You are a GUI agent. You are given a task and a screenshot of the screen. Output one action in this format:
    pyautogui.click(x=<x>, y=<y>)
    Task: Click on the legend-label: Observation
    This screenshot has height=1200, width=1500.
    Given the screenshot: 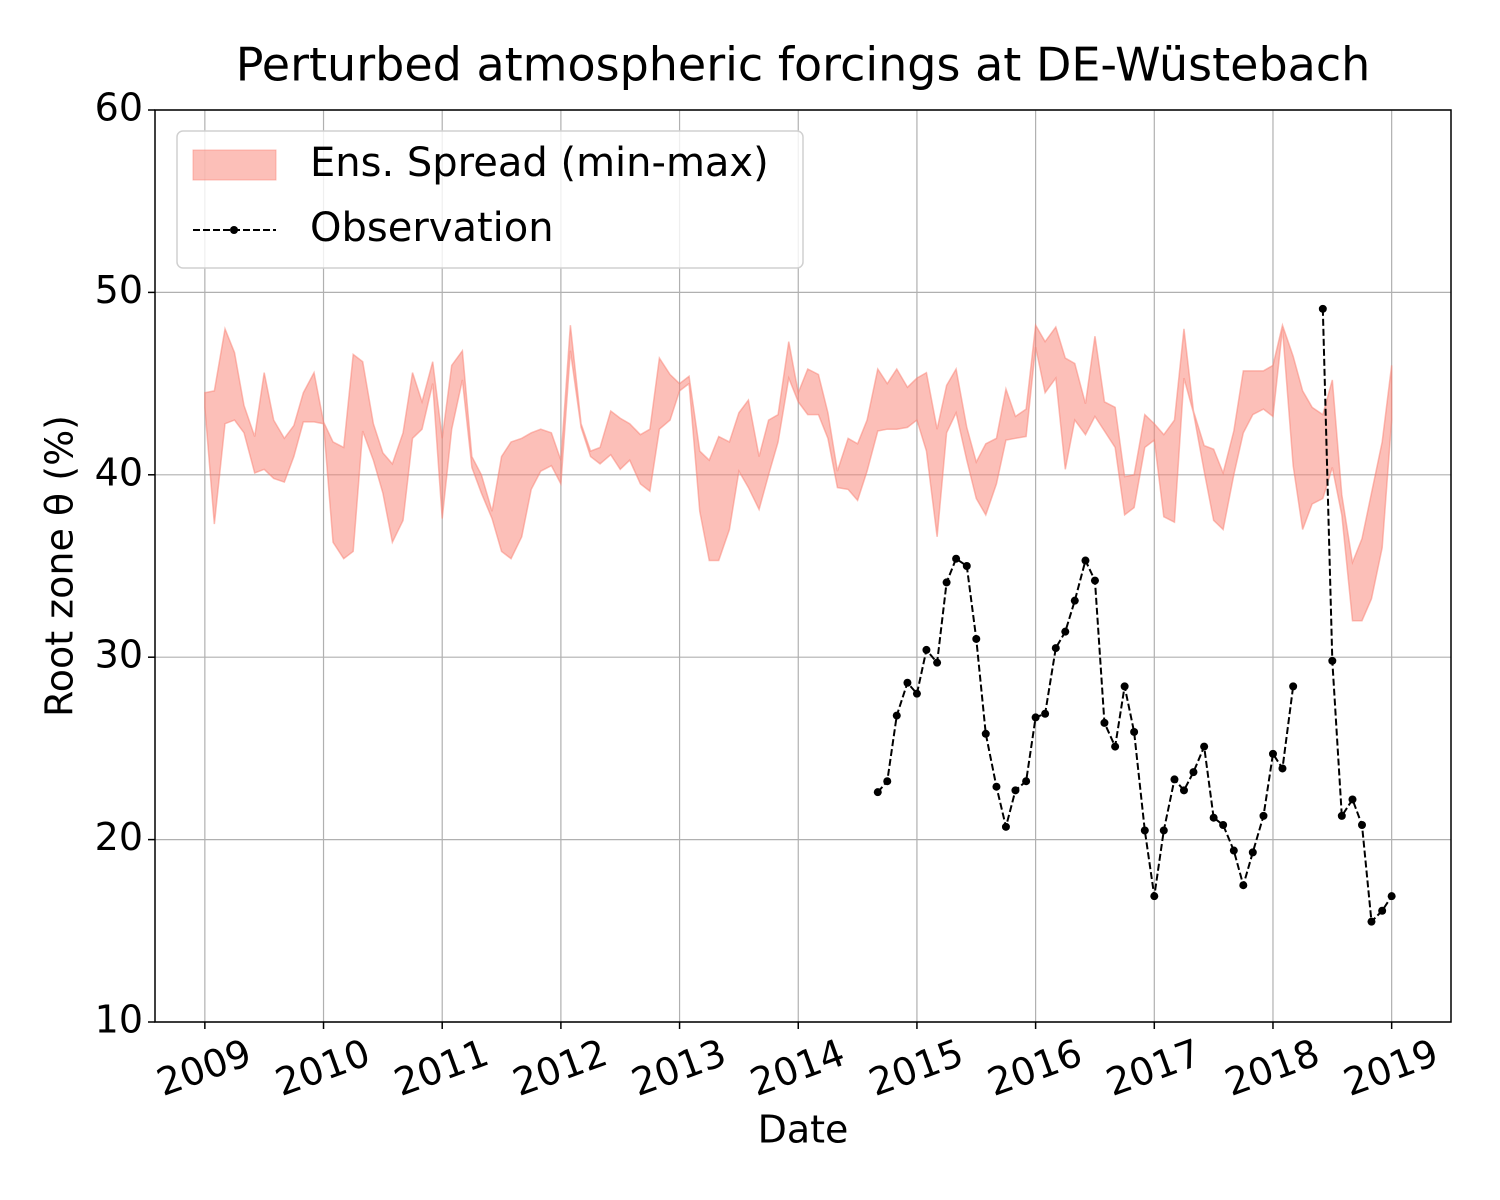 What is the action you would take?
    pyautogui.click(x=432, y=228)
    